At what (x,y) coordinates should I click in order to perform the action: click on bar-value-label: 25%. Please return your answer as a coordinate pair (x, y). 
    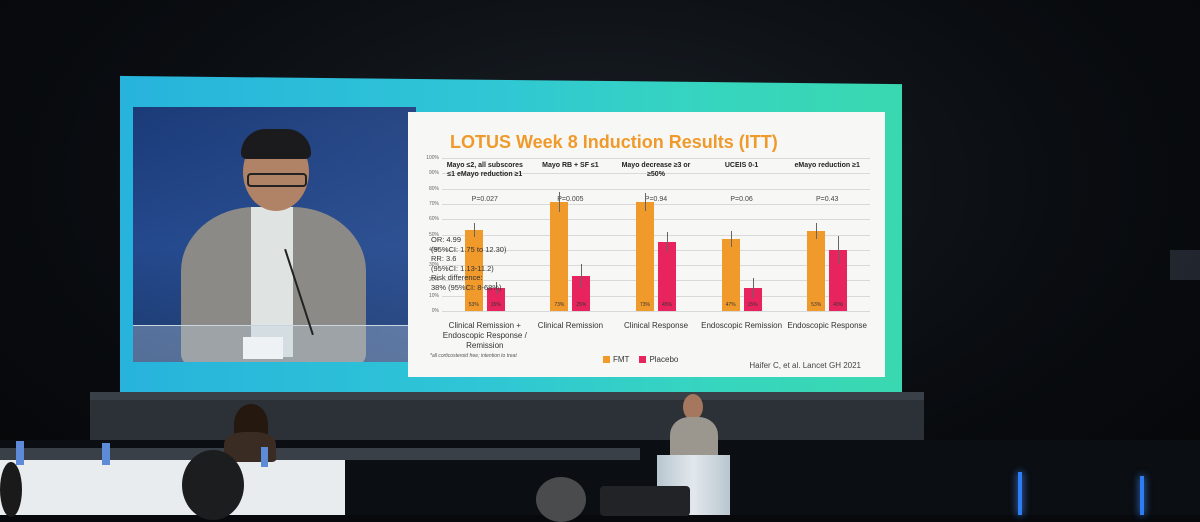
    Looking at the image, I should click on (581, 305).